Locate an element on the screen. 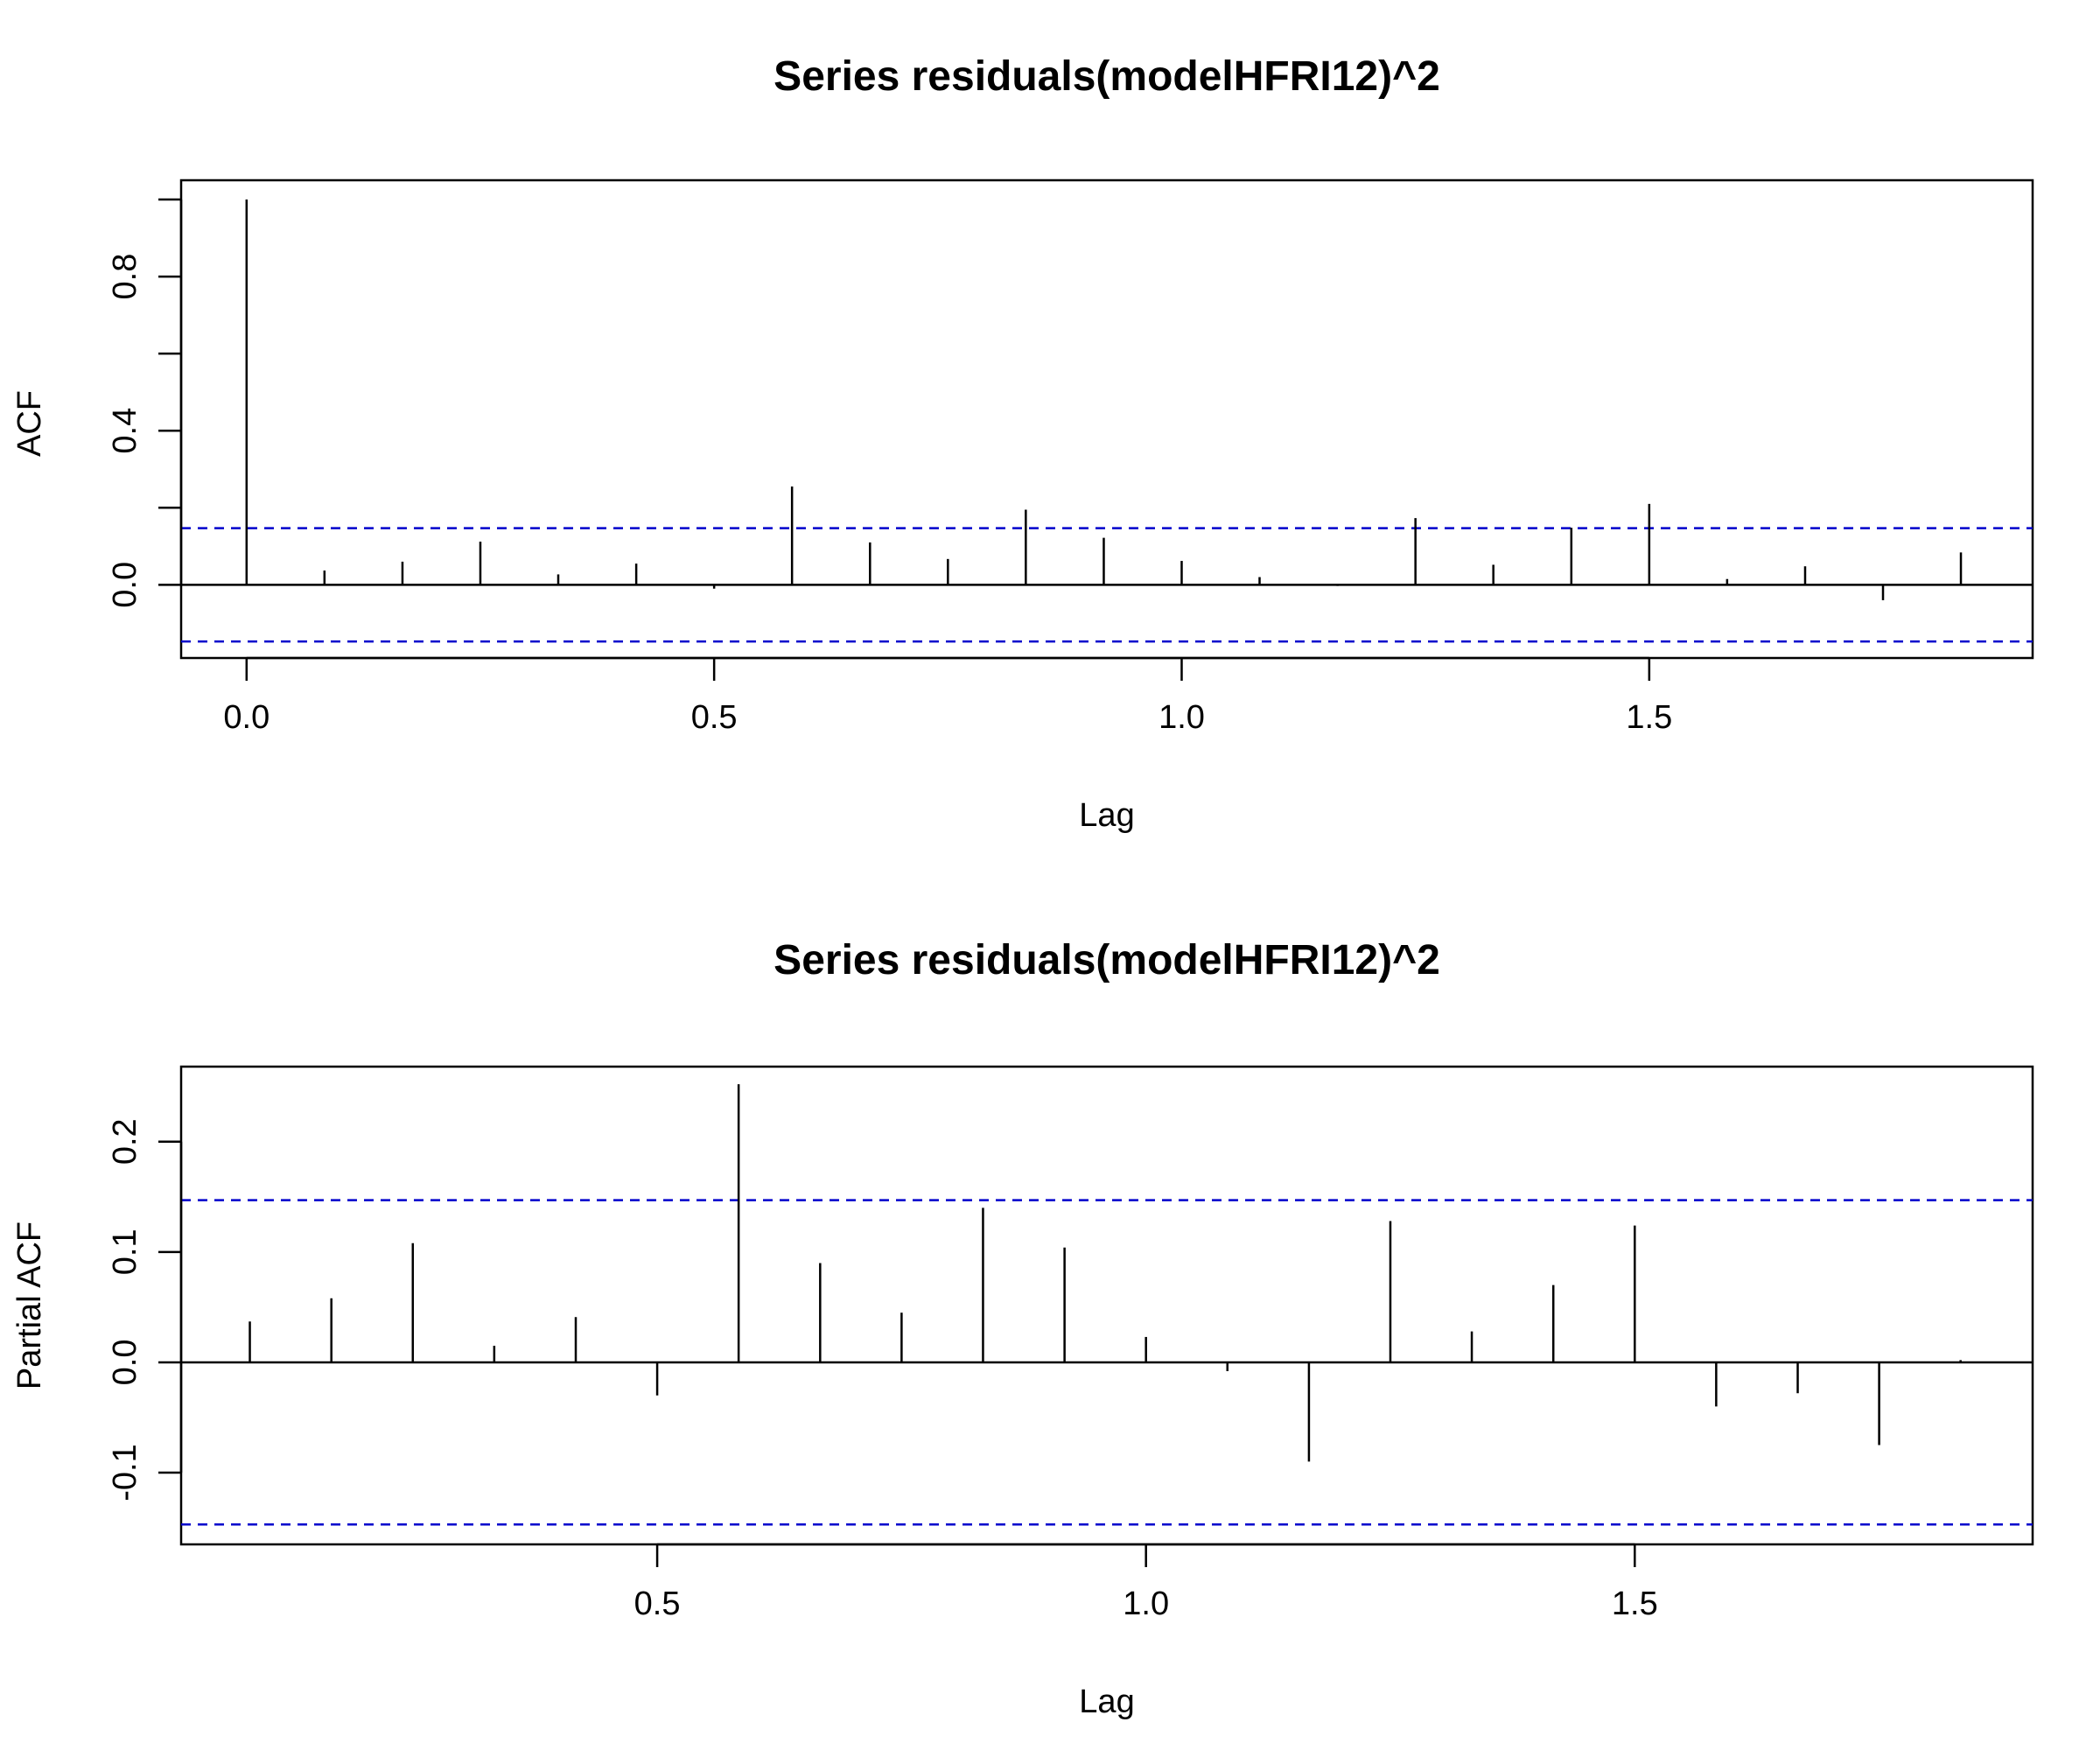  acf-y-tick-label: 0.8 is located at coordinates (125, 277).